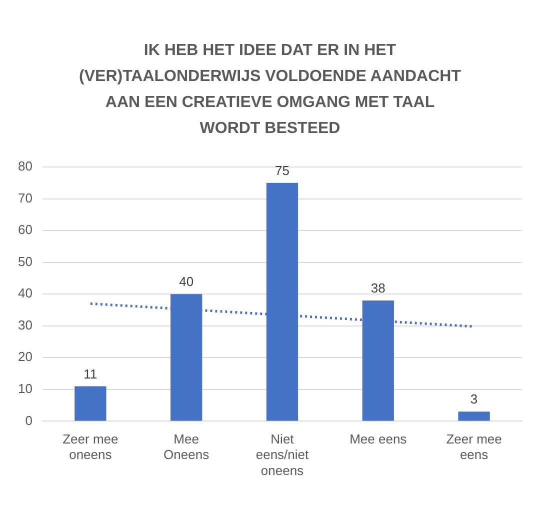 The height and width of the screenshot is (518, 540). What do you see at coordinates (25, 293) in the screenshot?
I see `y-tick-label: 40` at bounding box center [25, 293].